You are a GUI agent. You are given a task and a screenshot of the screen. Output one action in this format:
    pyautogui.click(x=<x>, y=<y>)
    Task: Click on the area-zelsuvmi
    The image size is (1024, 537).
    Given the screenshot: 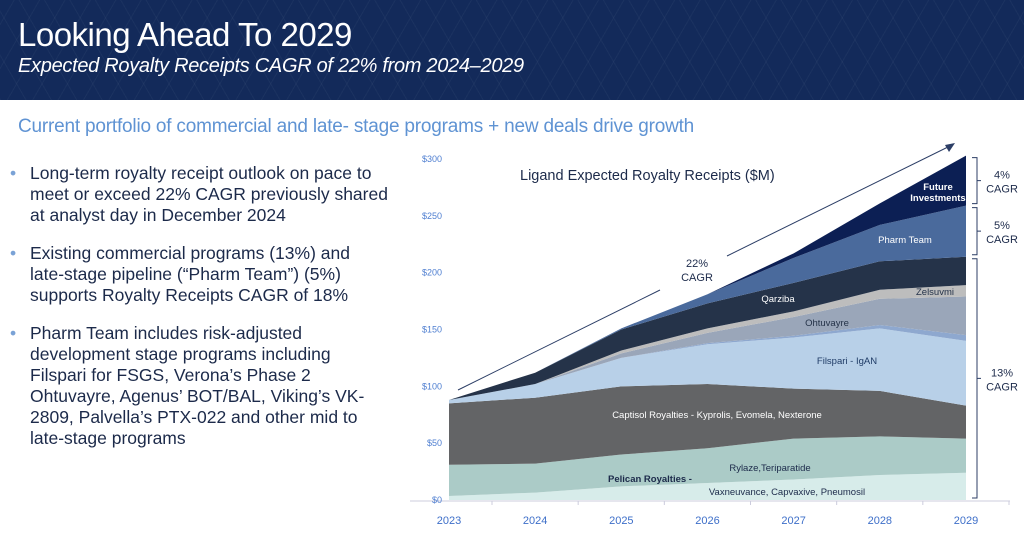 What is the action you would take?
    pyautogui.click(x=707, y=342)
    